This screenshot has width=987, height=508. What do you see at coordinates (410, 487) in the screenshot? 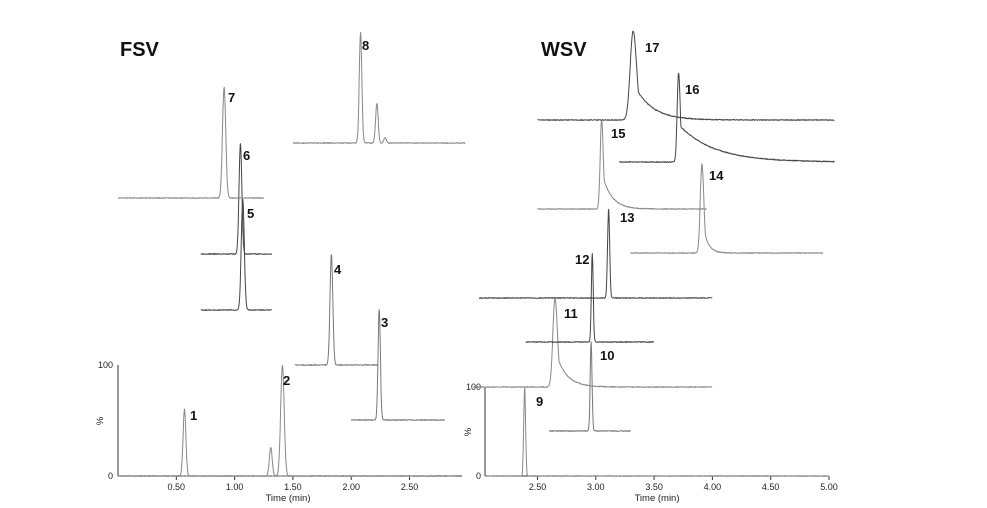
I see `fsv-x-tick-label: 2.50` at bounding box center [410, 487].